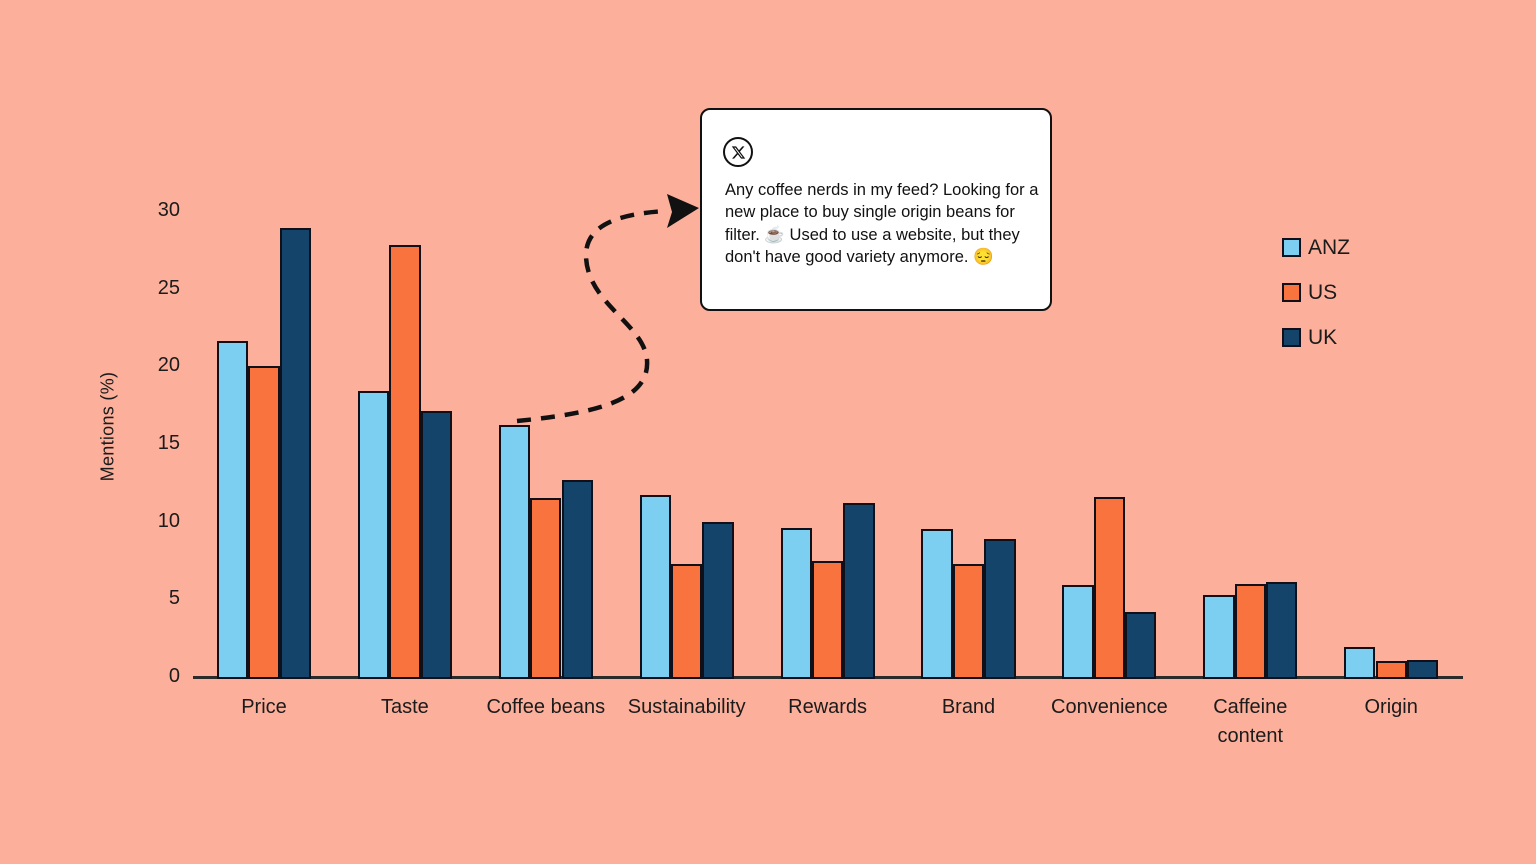 Image resolution: width=1536 pixels, height=864 pixels. What do you see at coordinates (686, 707) in the screenshot?
I see `x-category-label: Sustainability` at bounding box center [686, 707].